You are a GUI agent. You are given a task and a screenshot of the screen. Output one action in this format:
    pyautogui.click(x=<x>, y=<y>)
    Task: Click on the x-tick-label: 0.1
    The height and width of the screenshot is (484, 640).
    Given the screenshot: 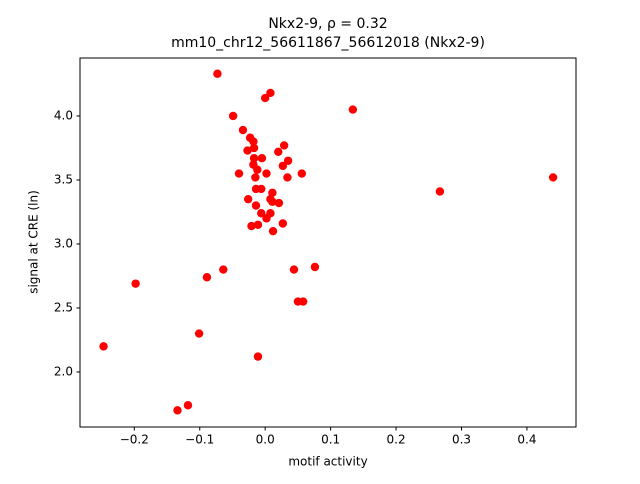 What is the action you would take?
    pyautogui.click(x=330, y=440)
    